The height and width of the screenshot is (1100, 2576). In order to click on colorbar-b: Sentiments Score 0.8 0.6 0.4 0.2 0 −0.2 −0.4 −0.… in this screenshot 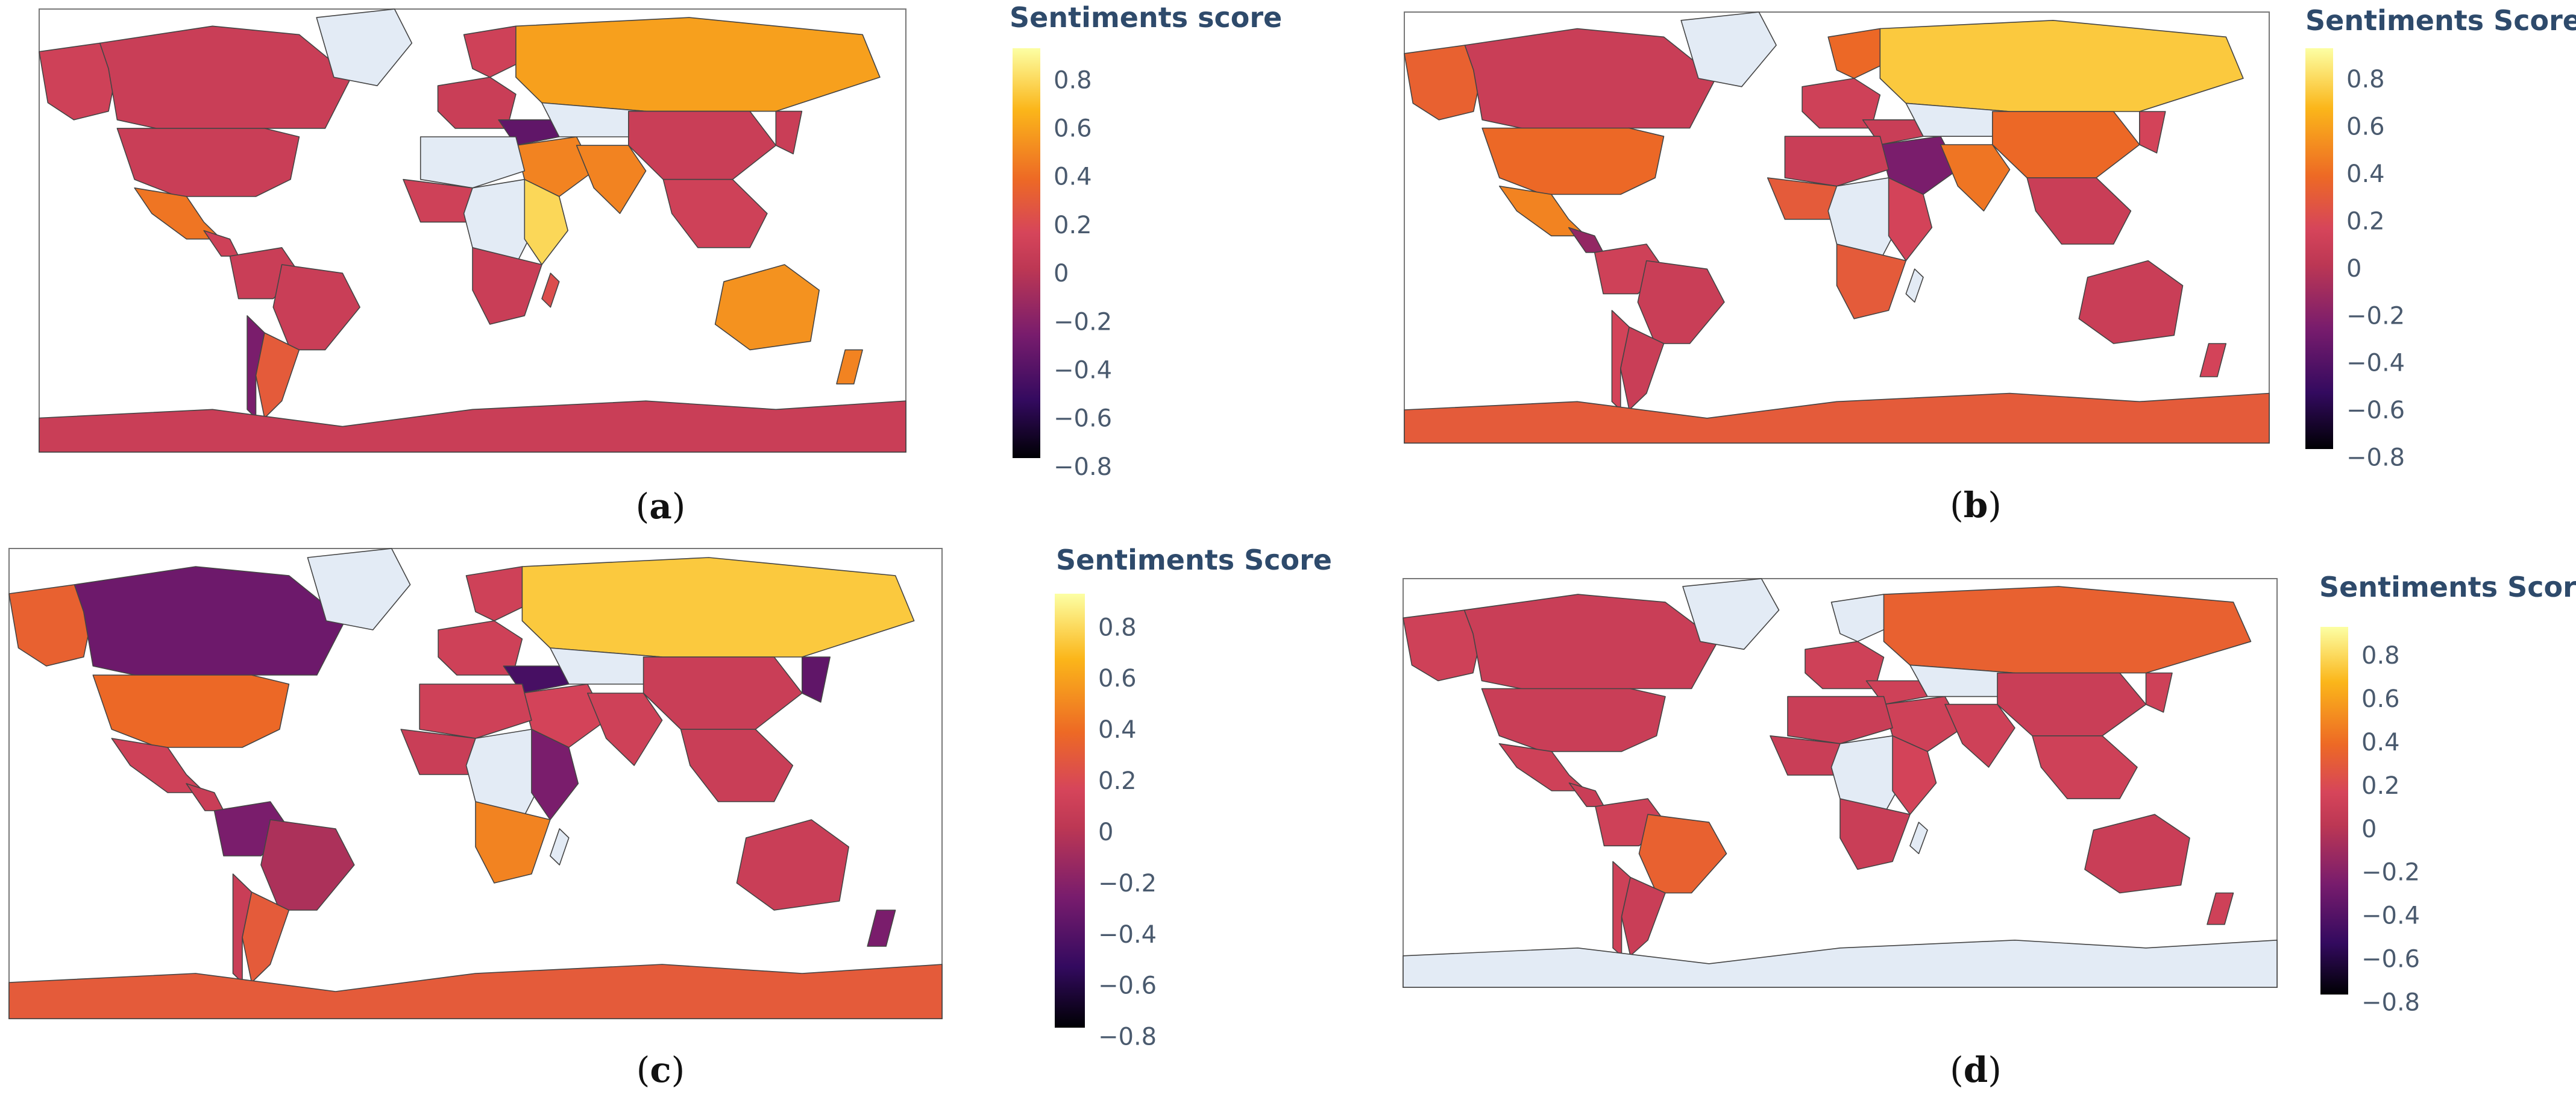, I will do `click(2440, 238)`.